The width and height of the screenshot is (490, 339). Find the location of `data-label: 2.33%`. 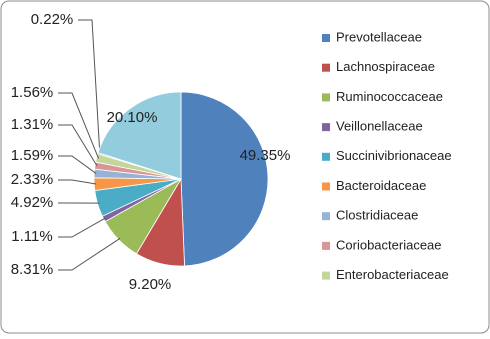

data-label: 2.33% is located at coordinates (32, 179).